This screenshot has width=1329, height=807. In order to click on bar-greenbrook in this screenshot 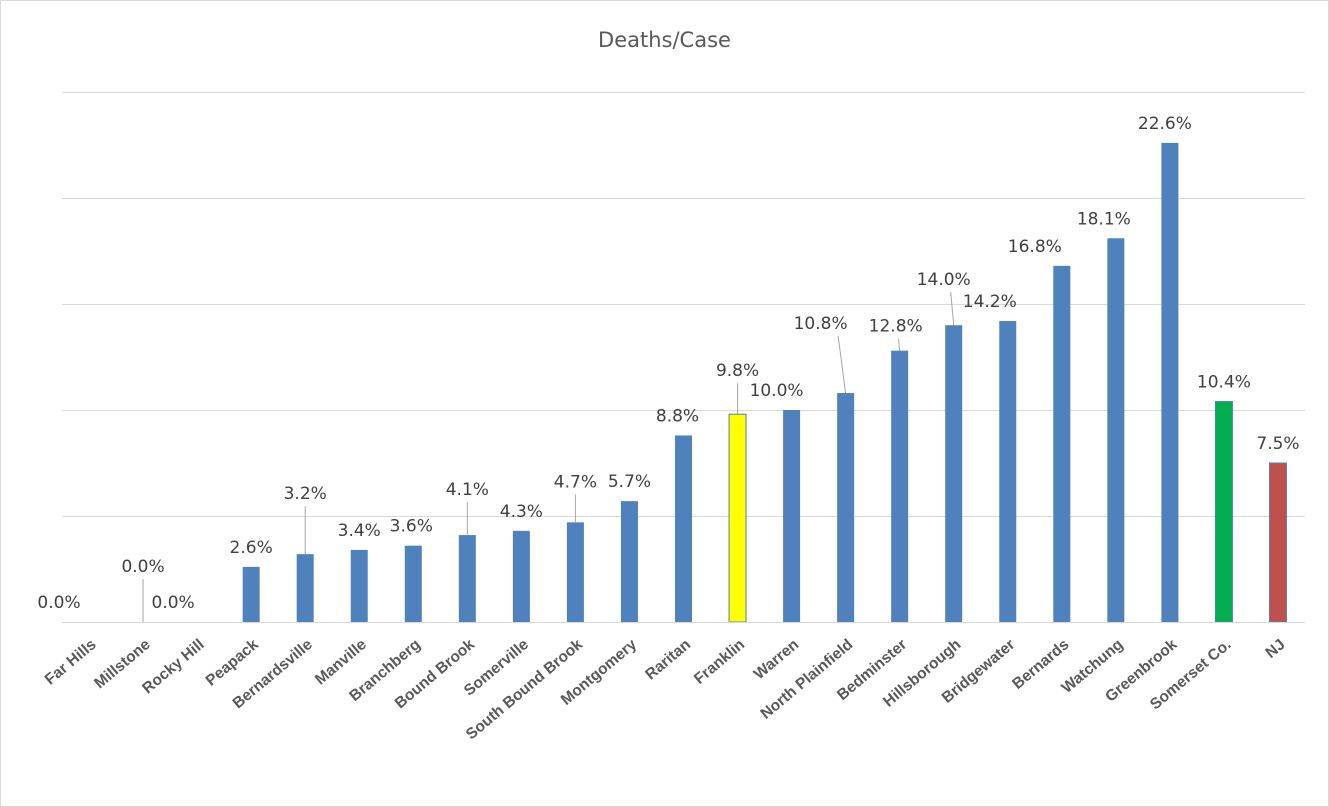, I will do `click(1170, 382)`.